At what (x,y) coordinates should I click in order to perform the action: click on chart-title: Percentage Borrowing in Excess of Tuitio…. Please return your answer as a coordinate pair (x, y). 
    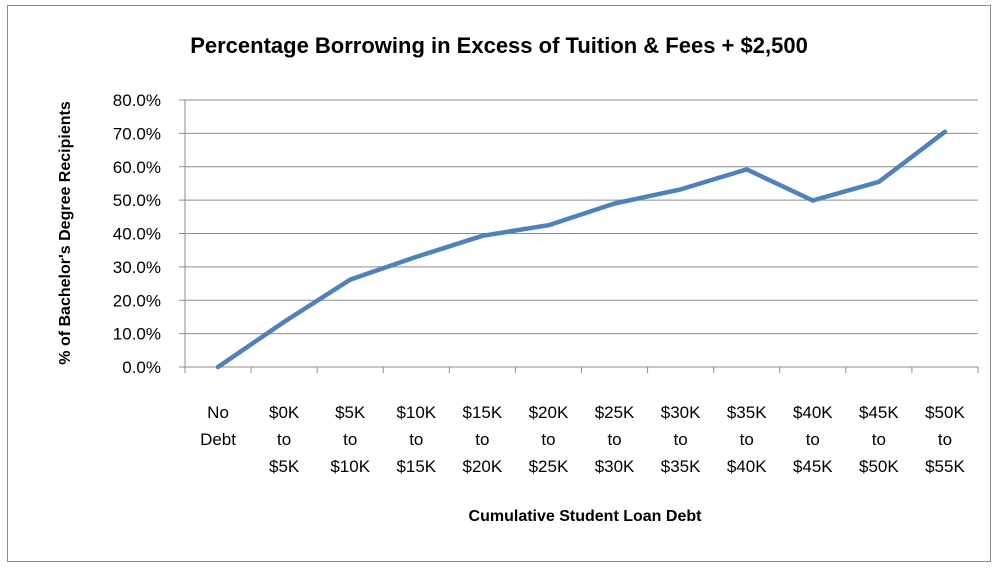
    Looking at the image, I should click on (499, 45).